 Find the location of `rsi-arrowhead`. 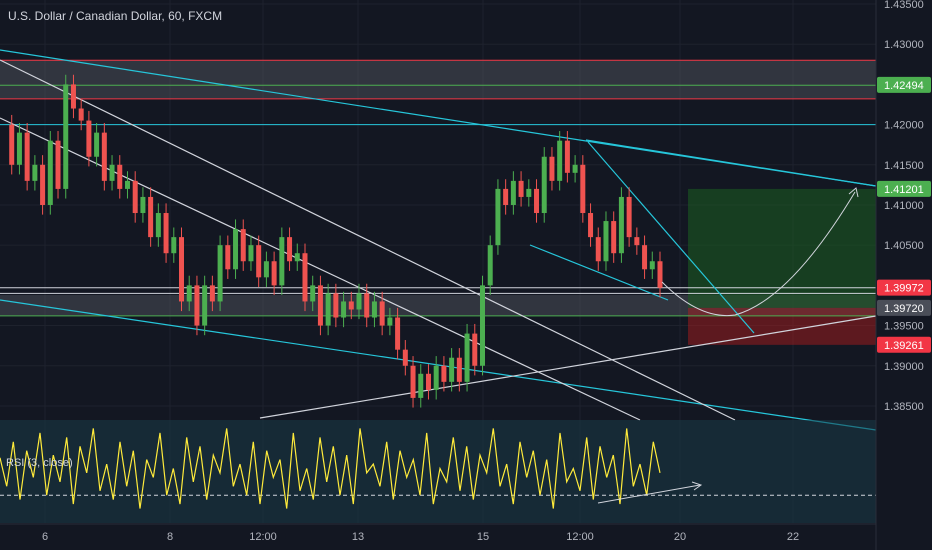

rsi-arrowhead is located at coordinates (697, 486).